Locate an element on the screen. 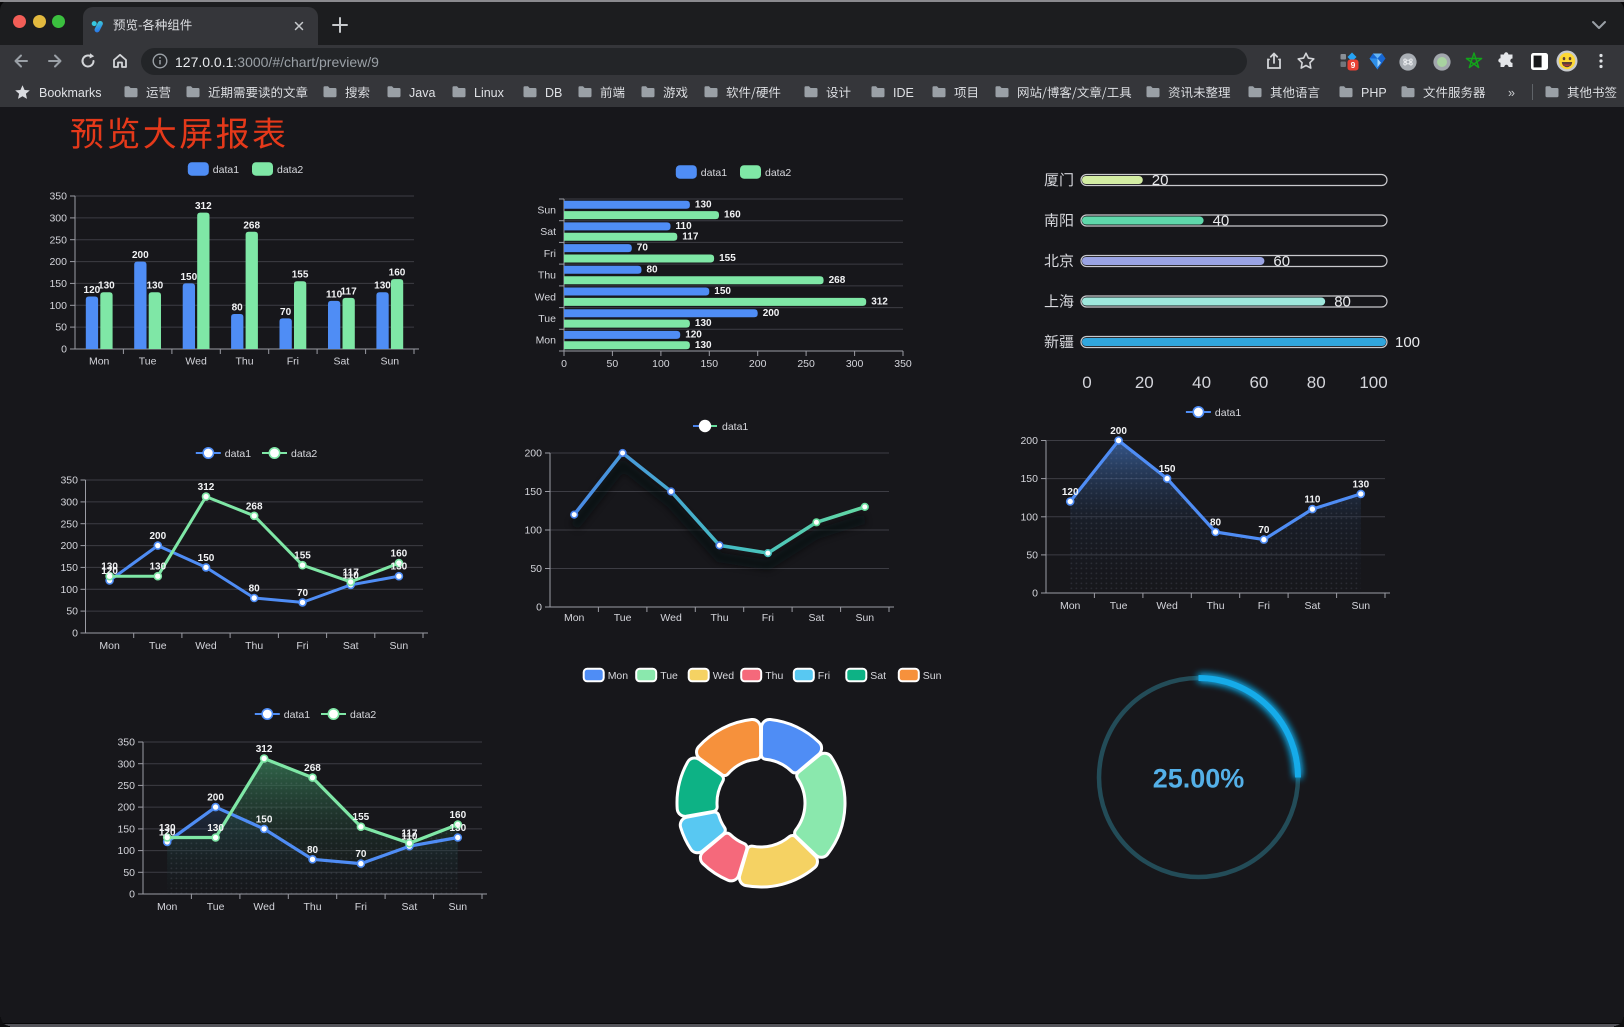 Image resolution: width=1624 pixels, height=1027 pixels. svg-text: 268 is located at coordinates (837, 280).